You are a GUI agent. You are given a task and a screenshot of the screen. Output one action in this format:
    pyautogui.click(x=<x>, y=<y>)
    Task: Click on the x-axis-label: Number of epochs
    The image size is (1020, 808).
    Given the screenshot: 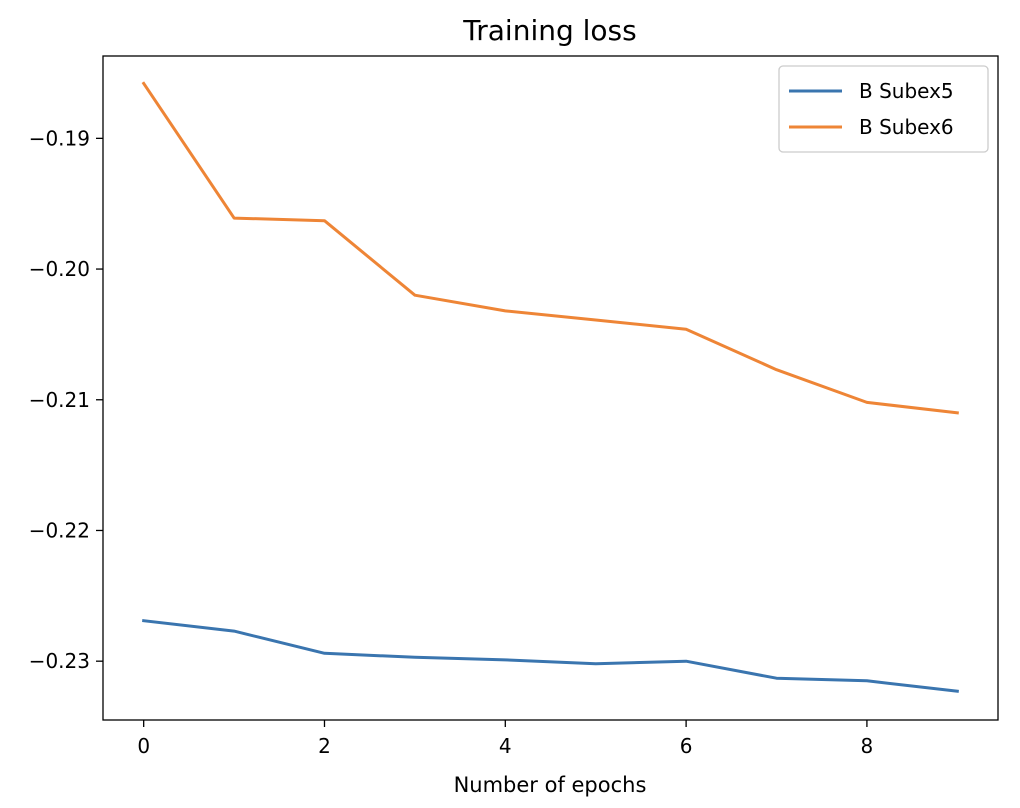 What is the action you would take?
    pyautogui.click(x=550, y=785)
    